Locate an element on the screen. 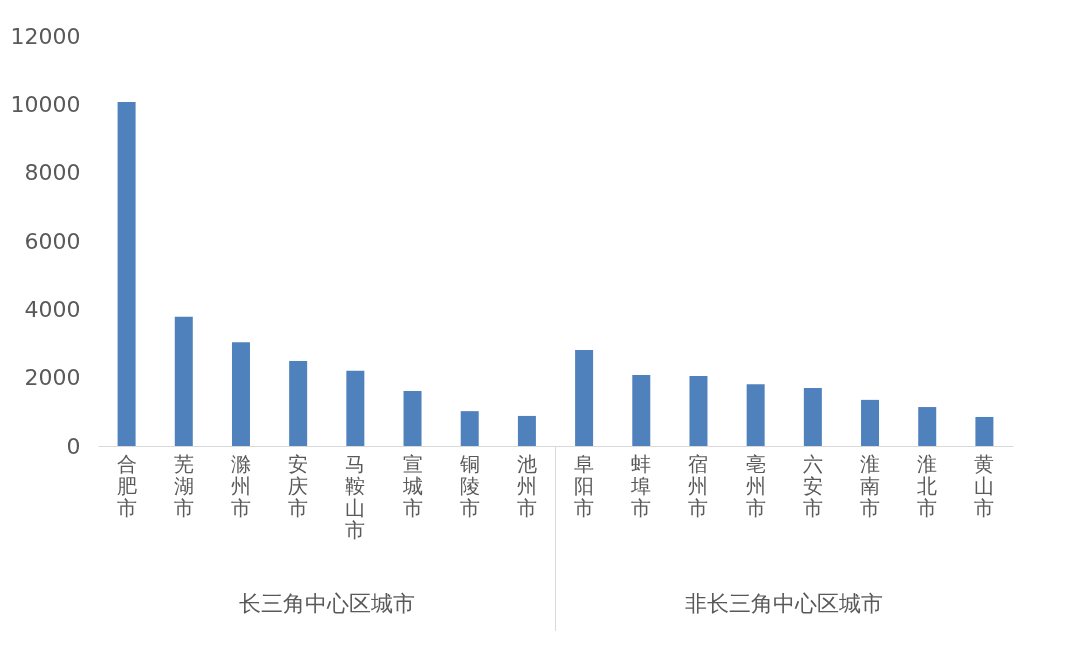 This screenshot has width=1080, height=656. y-tick-label: 2000 is located at coordinates (52, 378).